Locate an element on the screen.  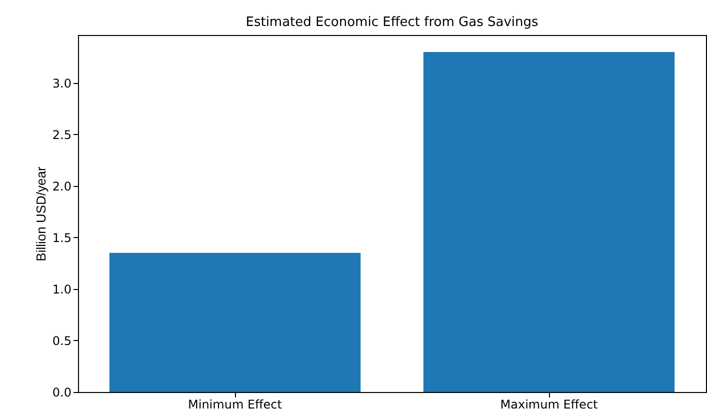
y-axis-title: Billion USD/year is located at coordinates (40, 214).